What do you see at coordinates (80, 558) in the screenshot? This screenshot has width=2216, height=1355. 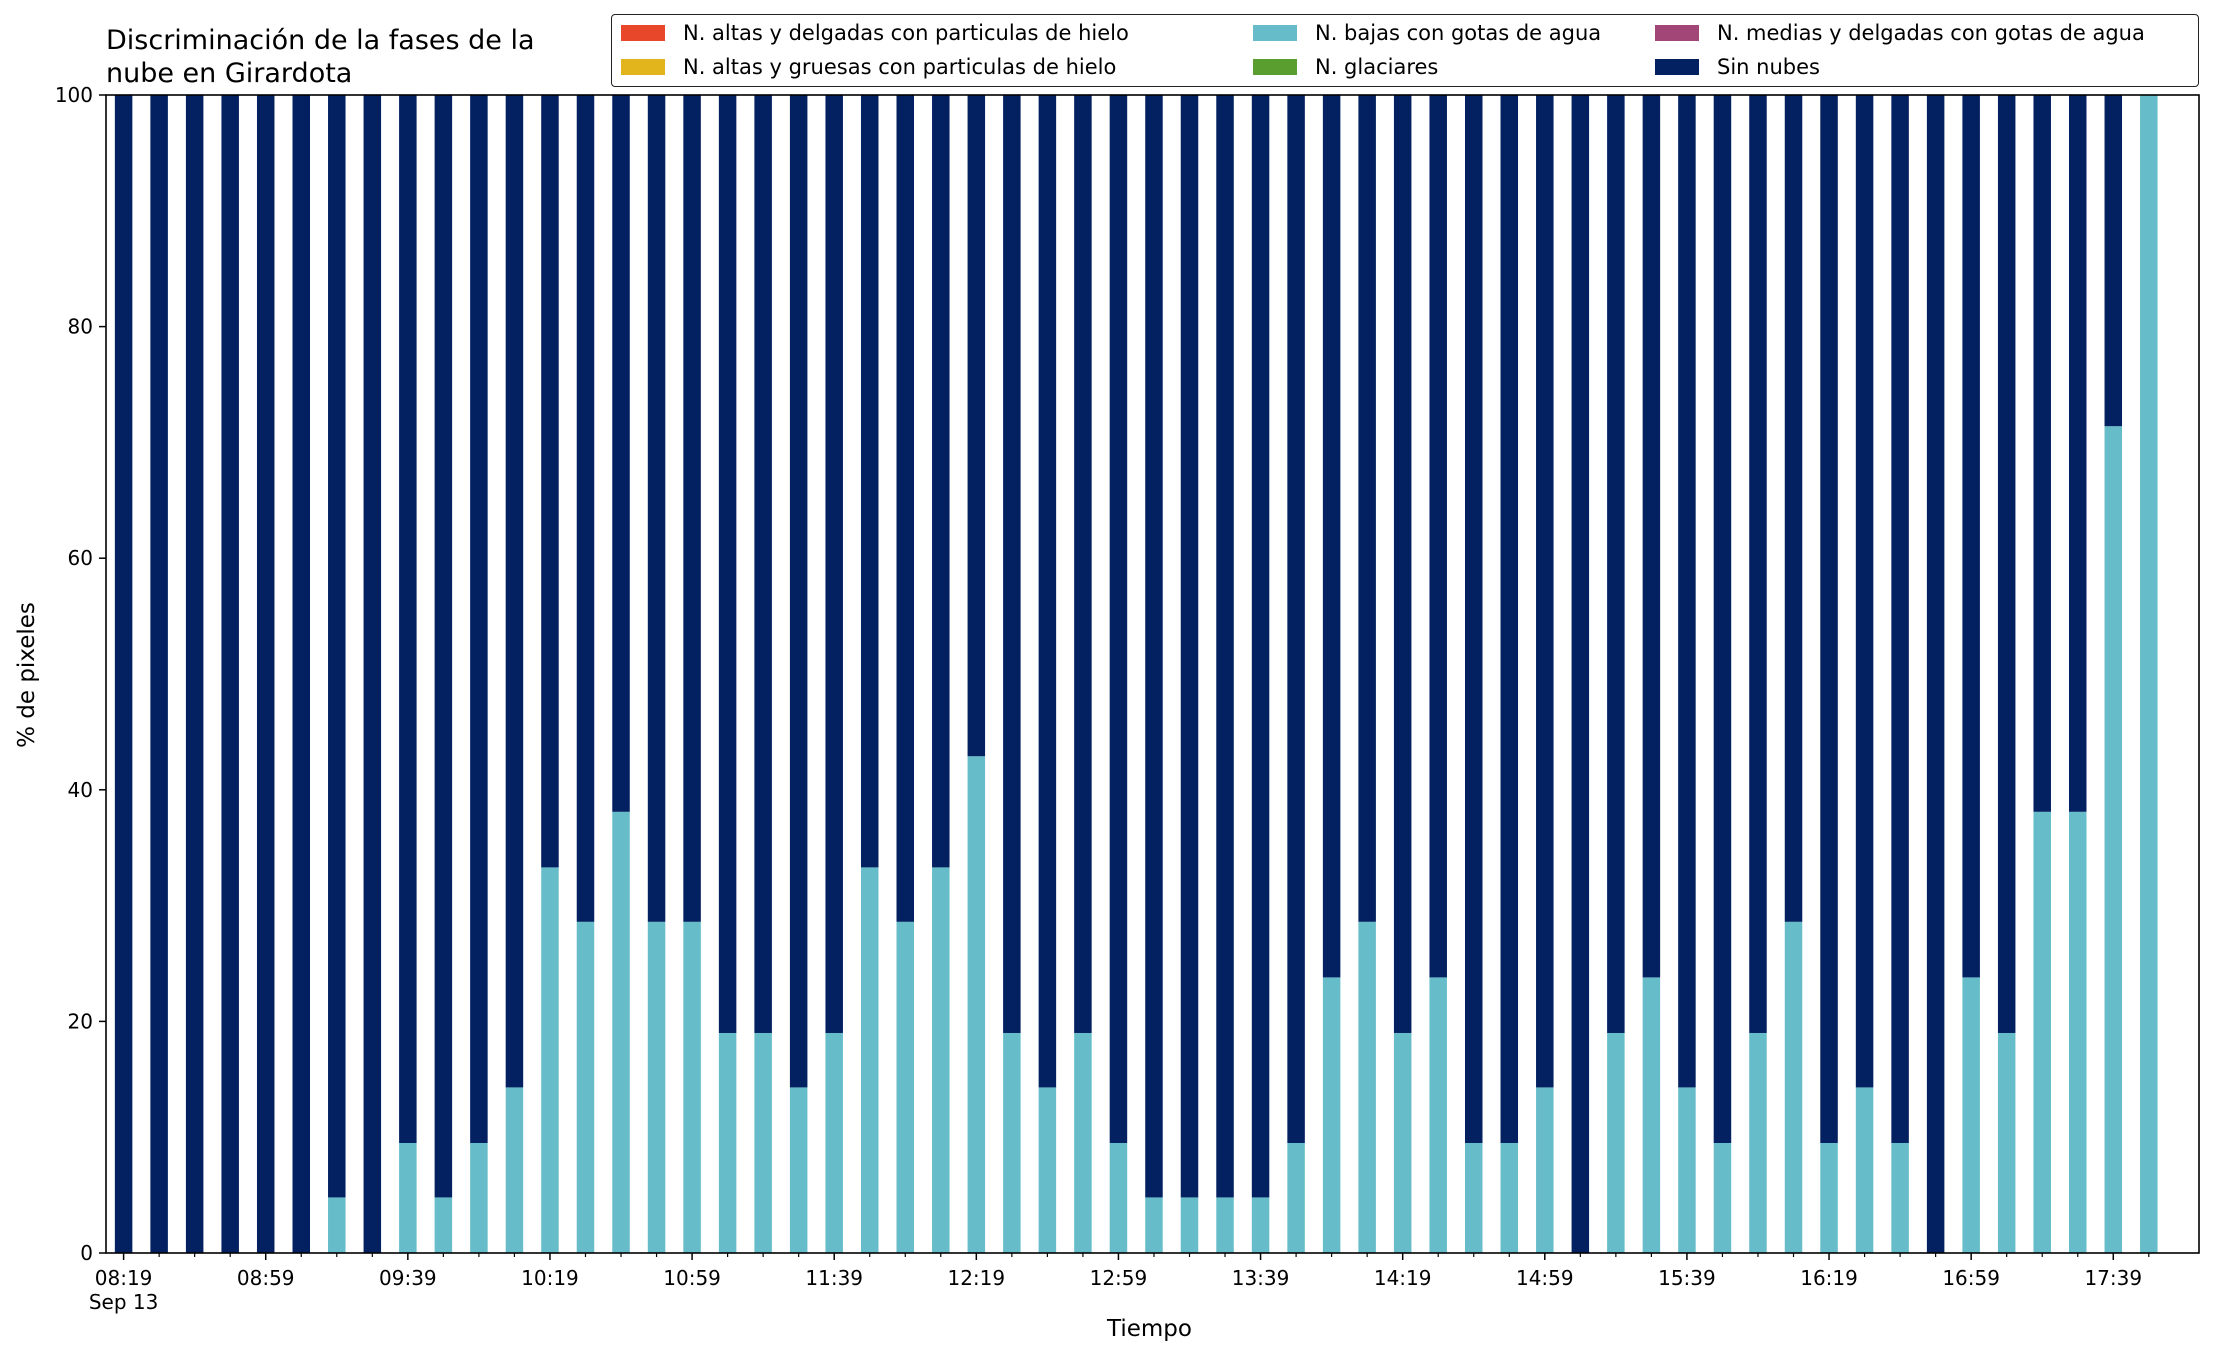 I see `y-tick-label-3: 60` at bounding box center [80, 558].